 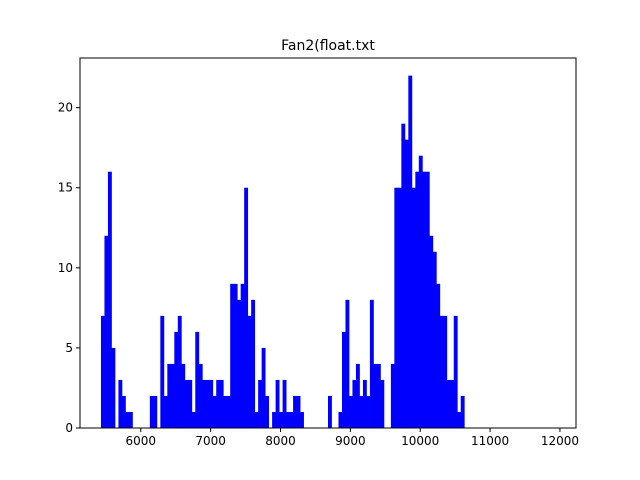 I want to click on chart-title: Fan2(float.txt, so click(x=328, y=46).